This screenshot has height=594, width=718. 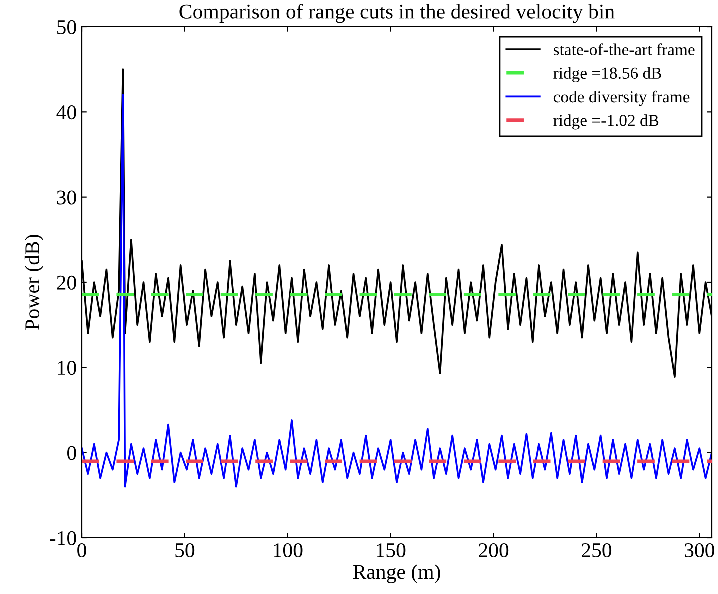 What do you see at coordinates (699, 550) in the screenshot?
I see `x-tick-label: 300` at bounding box center [699, 550].